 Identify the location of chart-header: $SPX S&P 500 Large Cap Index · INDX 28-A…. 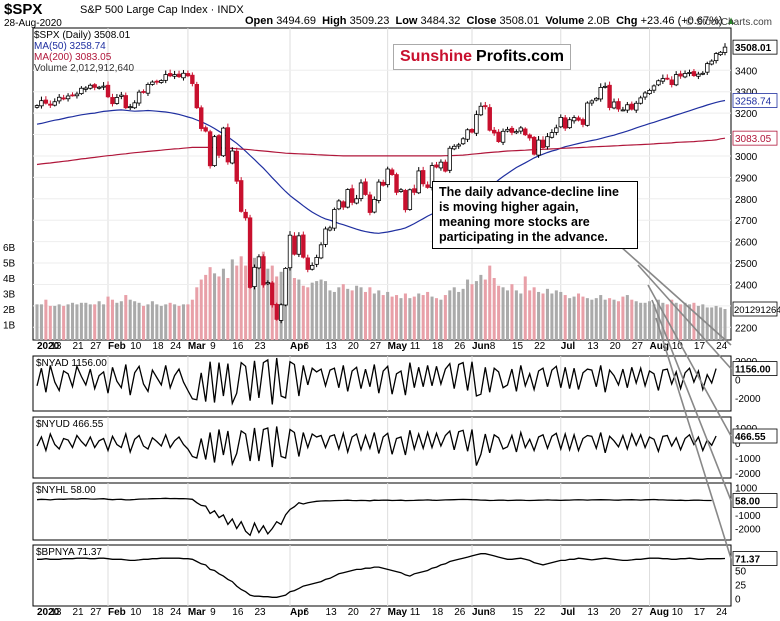
(390, 15).